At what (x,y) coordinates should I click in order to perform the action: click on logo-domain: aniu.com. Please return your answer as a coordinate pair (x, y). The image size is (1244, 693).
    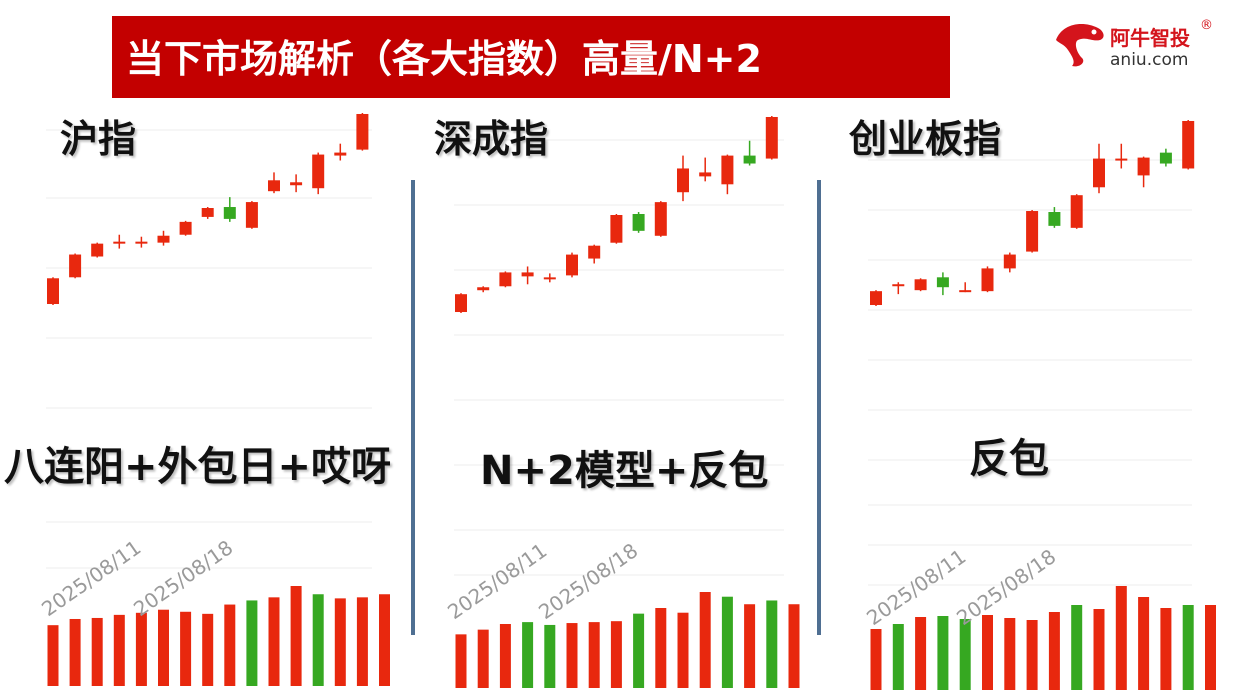
    Looking at the image, I should click on (1149, 60).